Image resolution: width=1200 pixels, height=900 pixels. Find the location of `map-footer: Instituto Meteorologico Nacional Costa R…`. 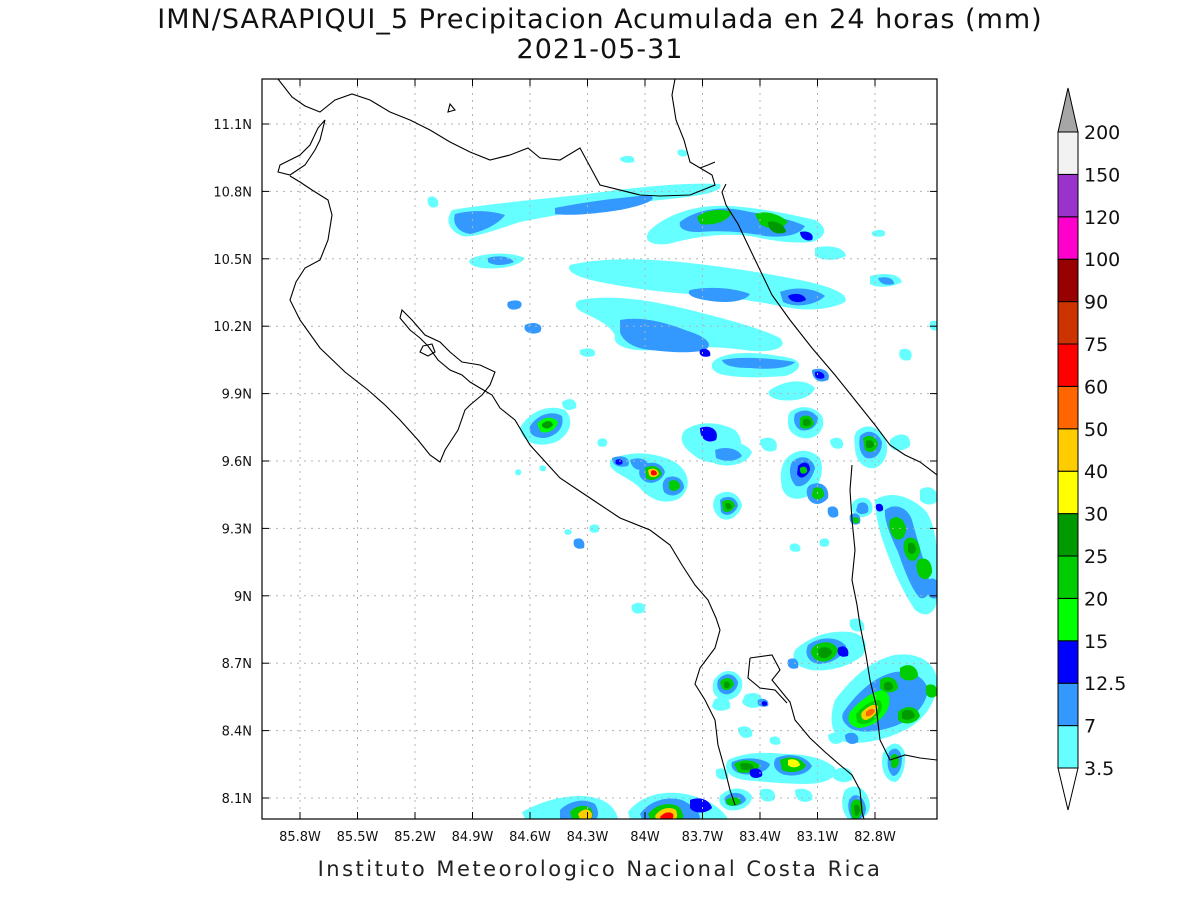

map-footer: Instituto Meteorologico Nacional Costa R… is located at coordinates (600, 869).